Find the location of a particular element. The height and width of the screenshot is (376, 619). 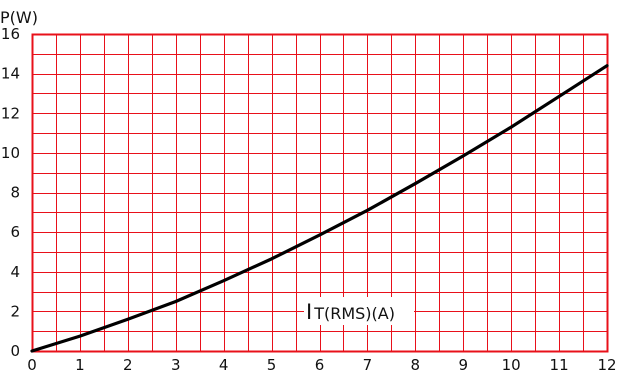

x-axis-label-background is located at coordinates (359, 311).